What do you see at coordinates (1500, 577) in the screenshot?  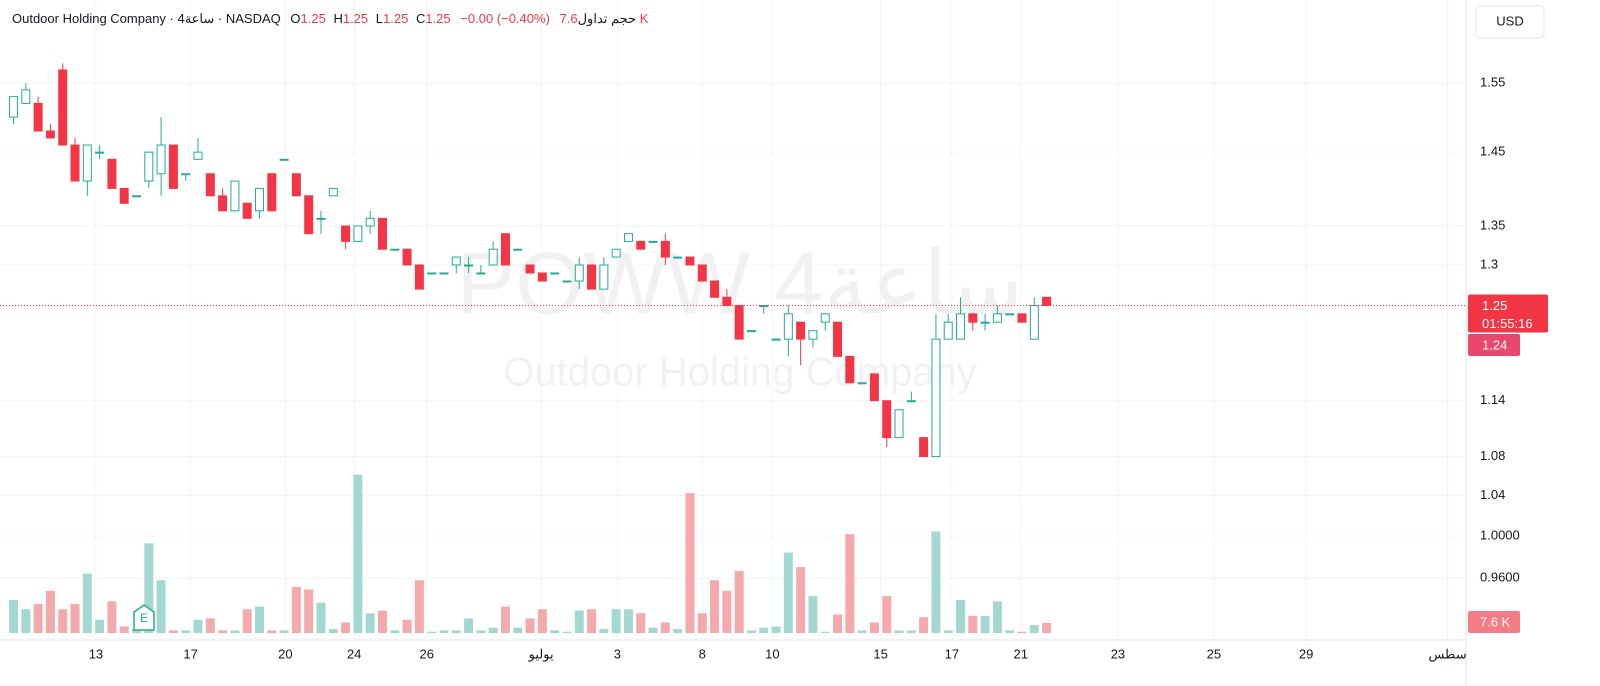 I see `y-tick-label: 0.9600` at bounding box center [1500, 577].